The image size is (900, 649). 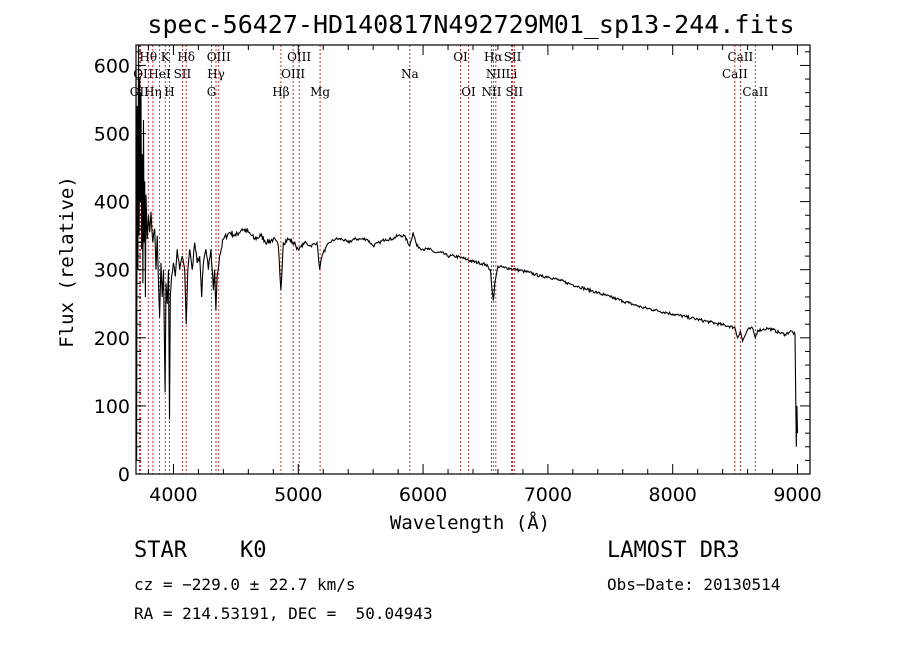 What do you see at coordinates (253, 550) in the screenshot?
I see `spectral-subclass: K0` at bounding box center [253, 550].